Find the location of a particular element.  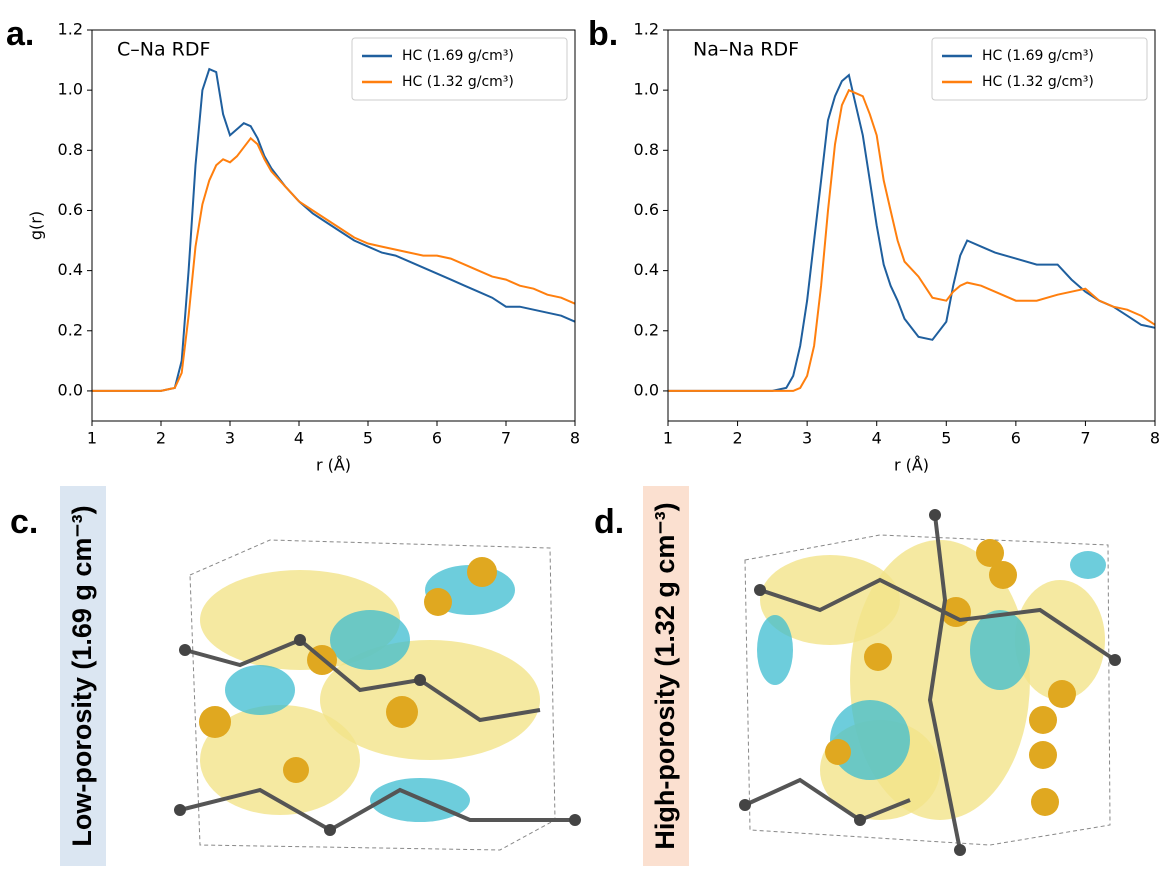

annotation: Na–Na RDF is located at coordinates (746, 50).